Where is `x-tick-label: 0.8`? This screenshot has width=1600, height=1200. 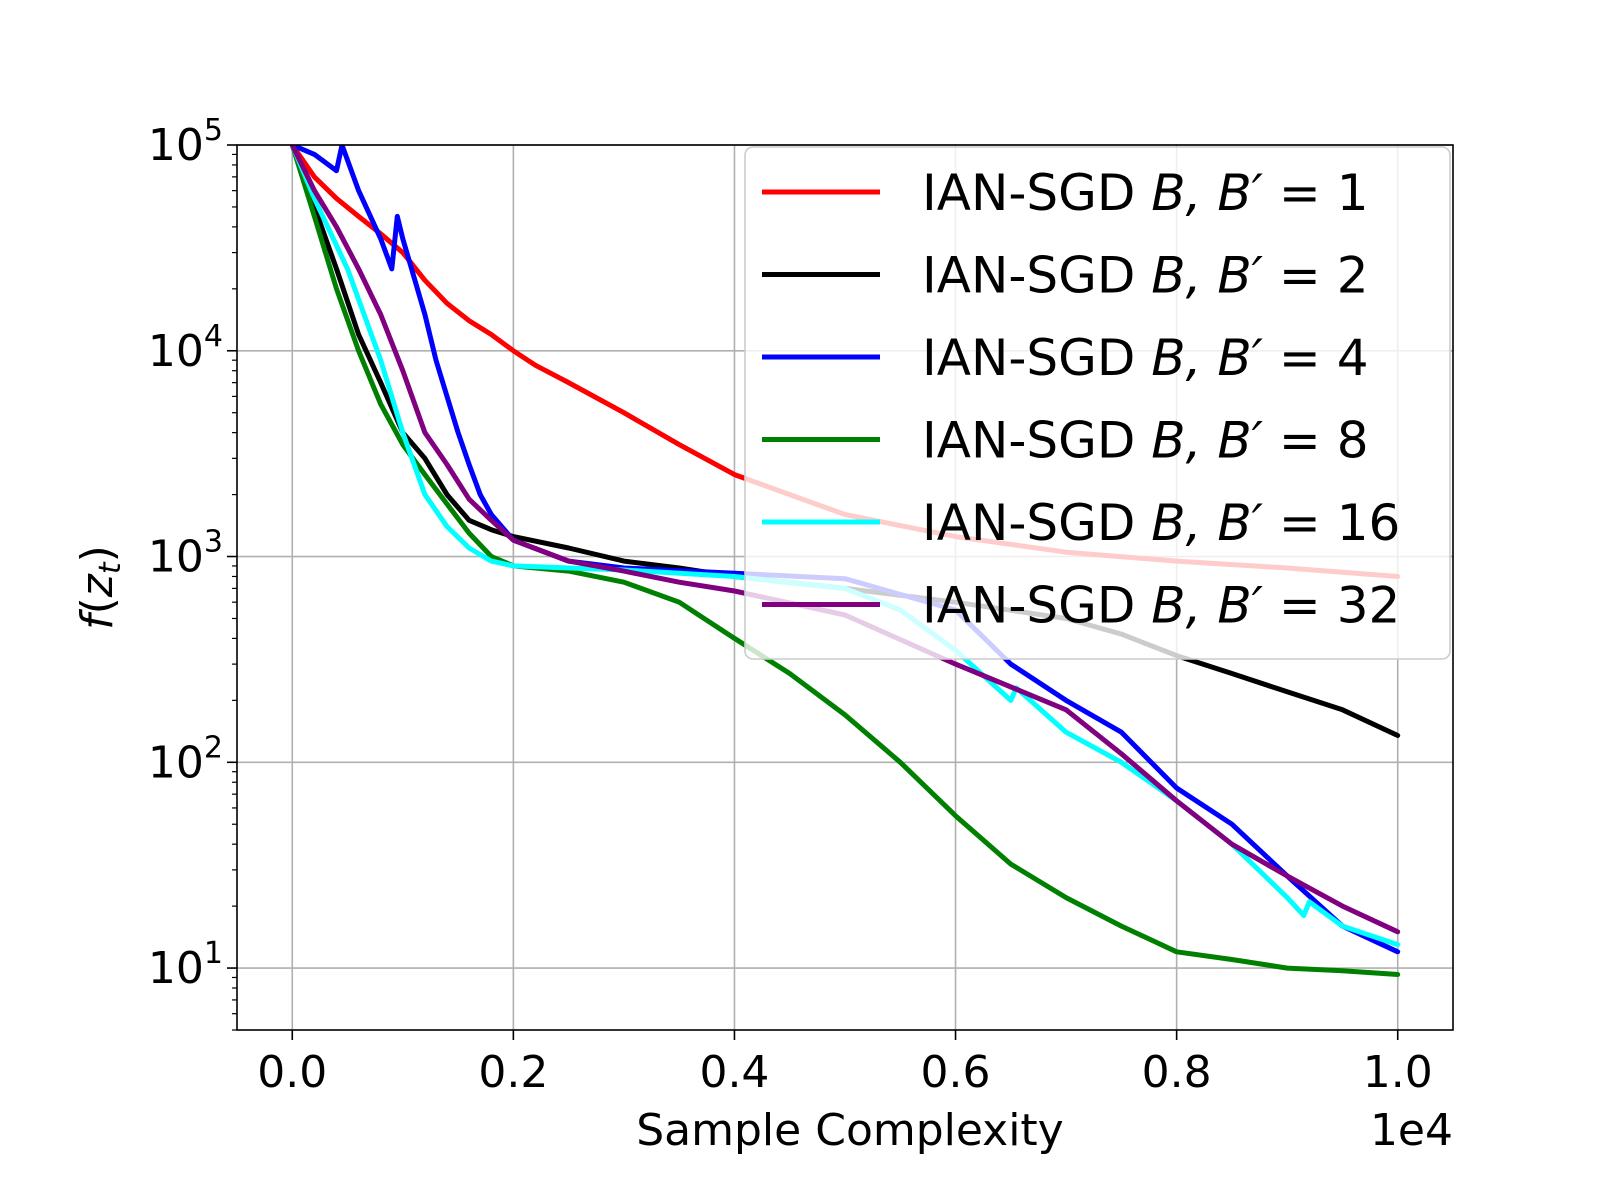
x-tick-label: 0.8 is located at coordinates (1177, 1072).